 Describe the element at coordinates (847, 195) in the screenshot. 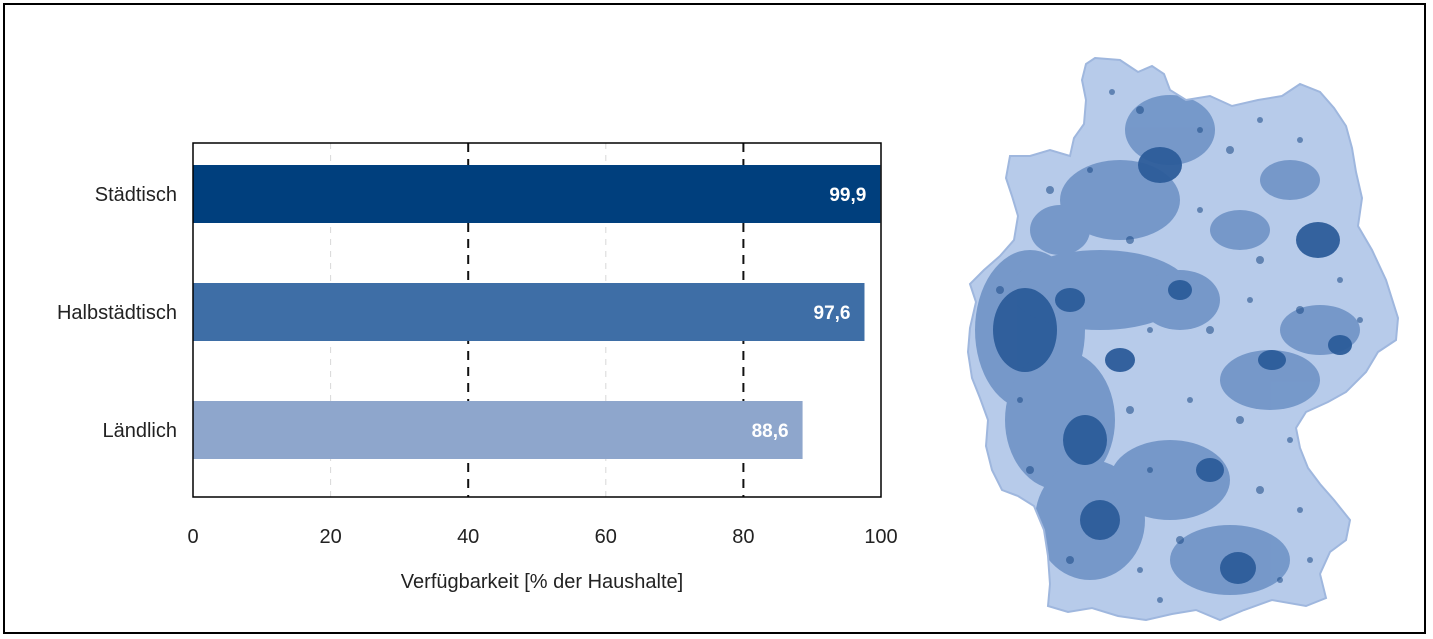

I see `data-label: 99,9` at that location.